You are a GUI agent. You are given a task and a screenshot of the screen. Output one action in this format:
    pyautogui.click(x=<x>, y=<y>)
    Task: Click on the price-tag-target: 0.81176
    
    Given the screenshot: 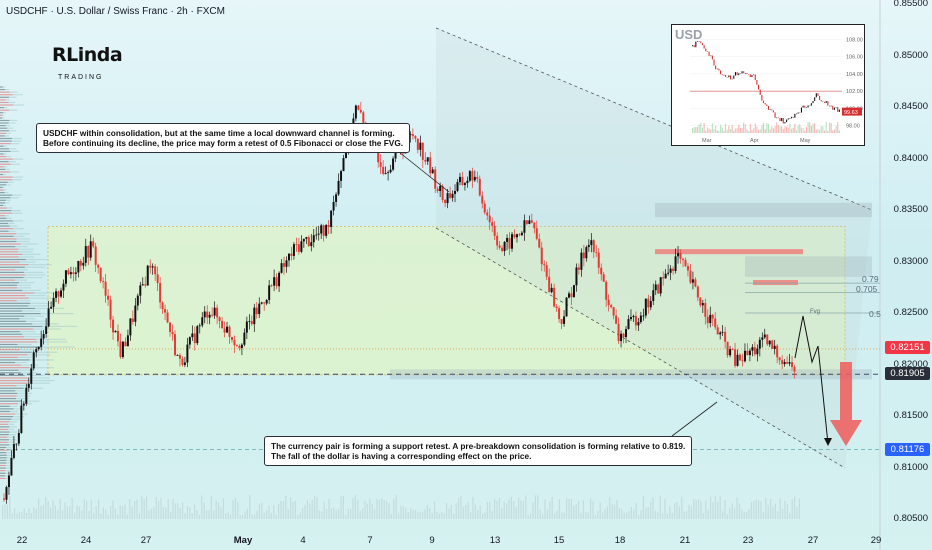 What is the action you would take?
    pyautogui.click(x=907, y=449)
    